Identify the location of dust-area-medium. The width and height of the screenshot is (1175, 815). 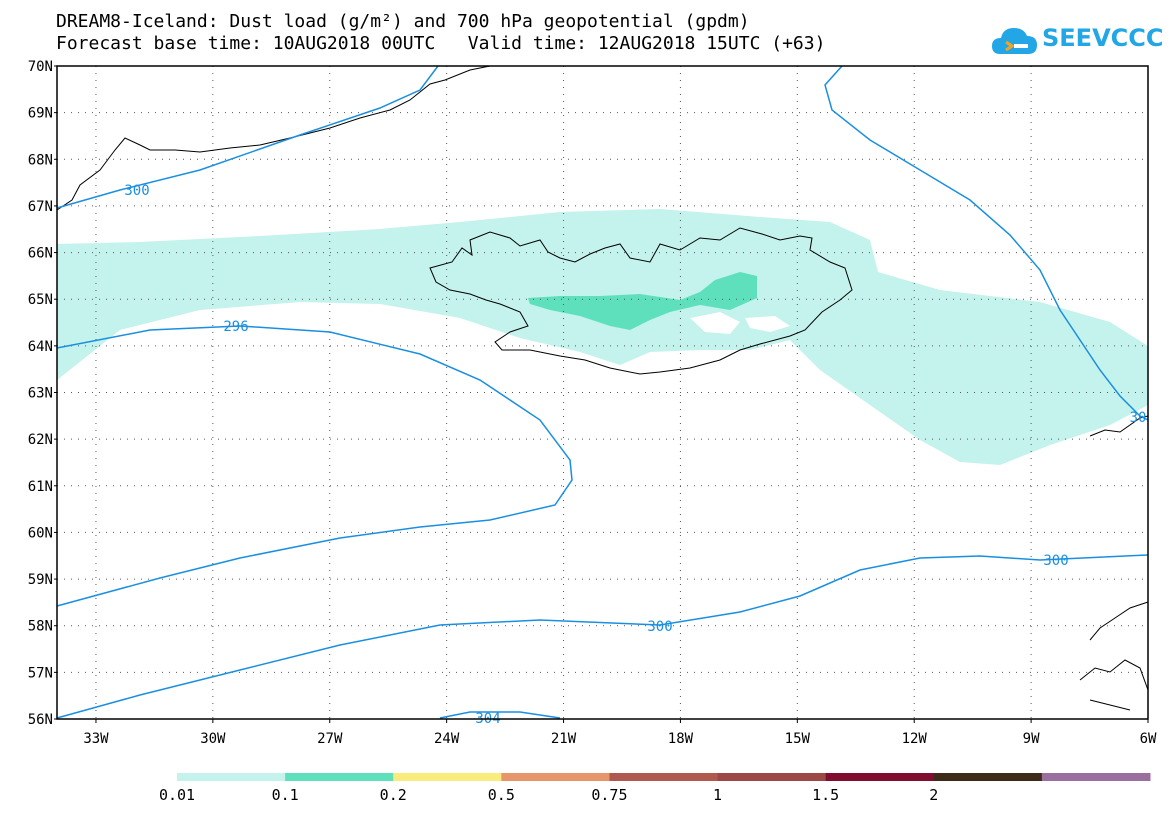
(642, 301).